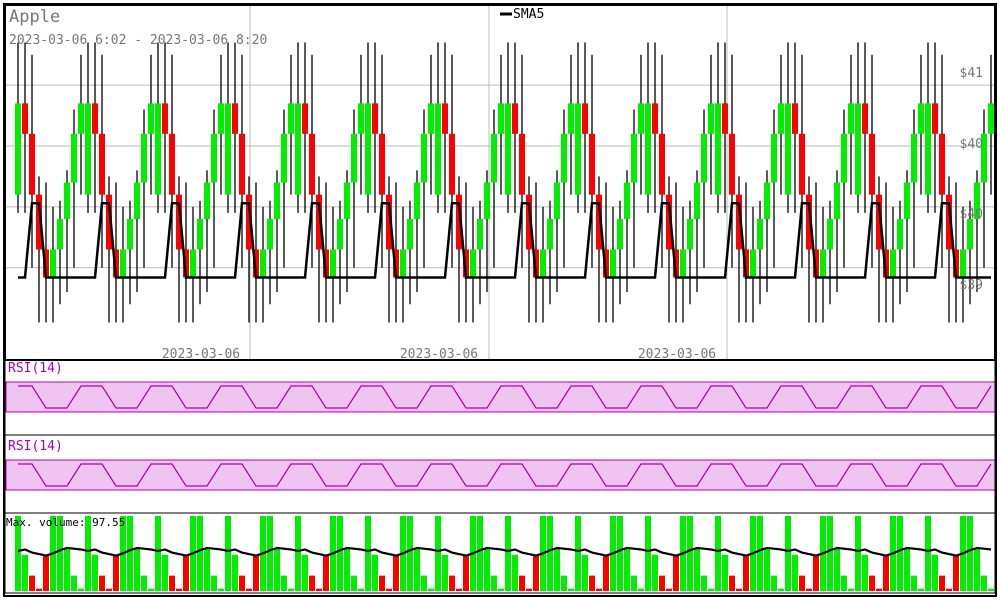 The image size is (1000, 604). I want to click on rsi-label: RSI(14), so click(35, 446).